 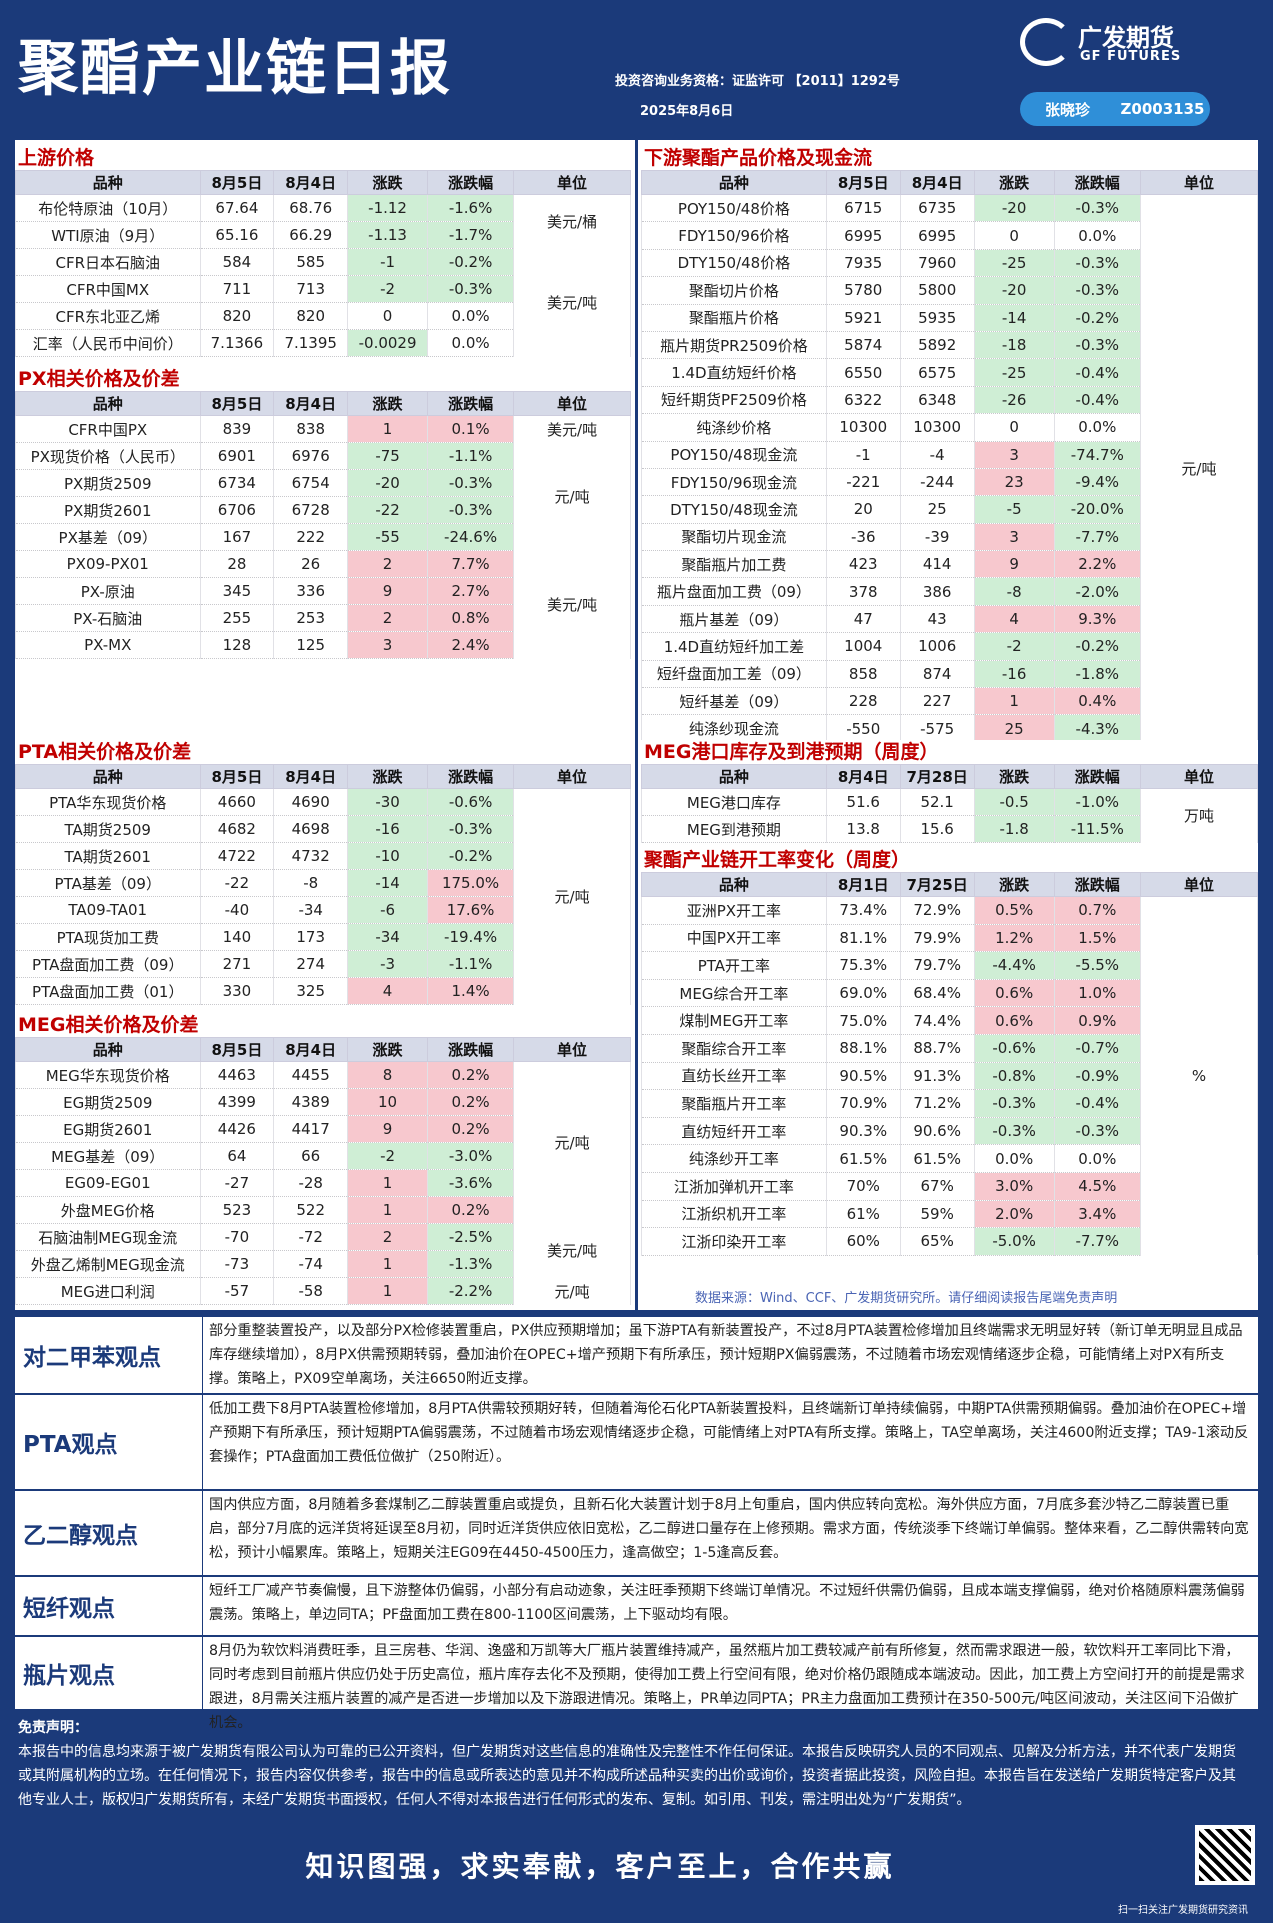 I want to click on row-label: PTA基差（09）, so click(x=108, y=883).